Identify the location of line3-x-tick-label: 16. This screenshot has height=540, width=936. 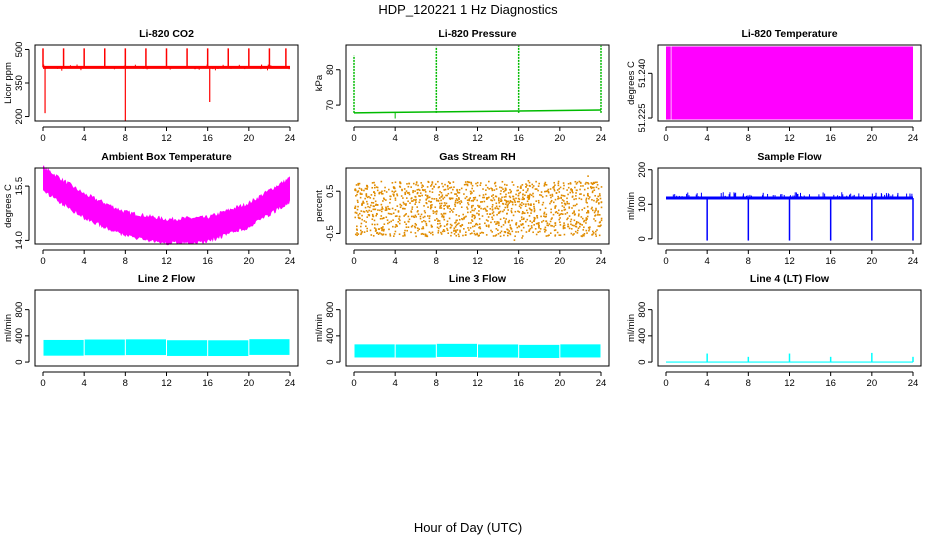
(518, 383).